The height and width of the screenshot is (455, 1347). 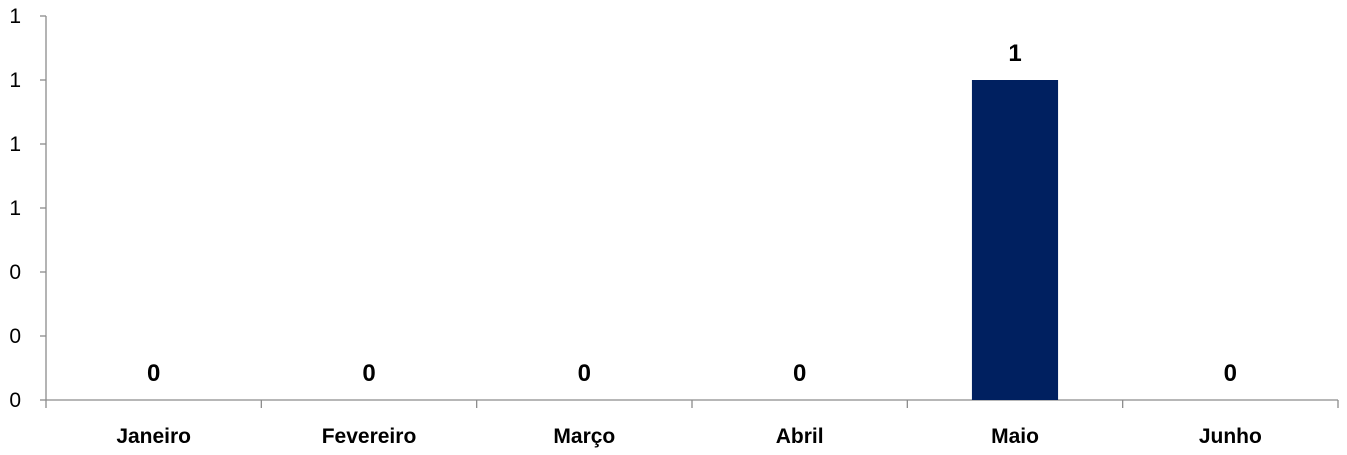 I want to click on x-category-label: Maio, so click(x=1015, y=436).